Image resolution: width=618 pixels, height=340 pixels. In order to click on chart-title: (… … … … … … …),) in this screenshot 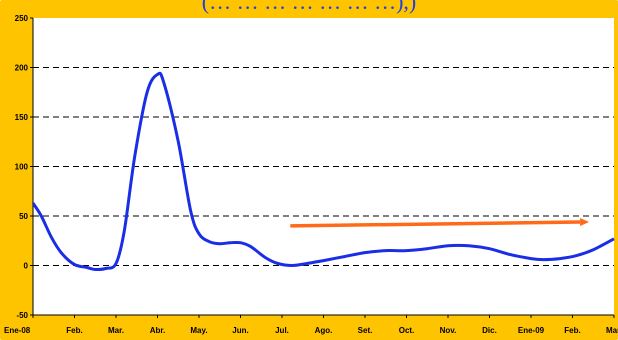, I will do `click(309, 7)`.